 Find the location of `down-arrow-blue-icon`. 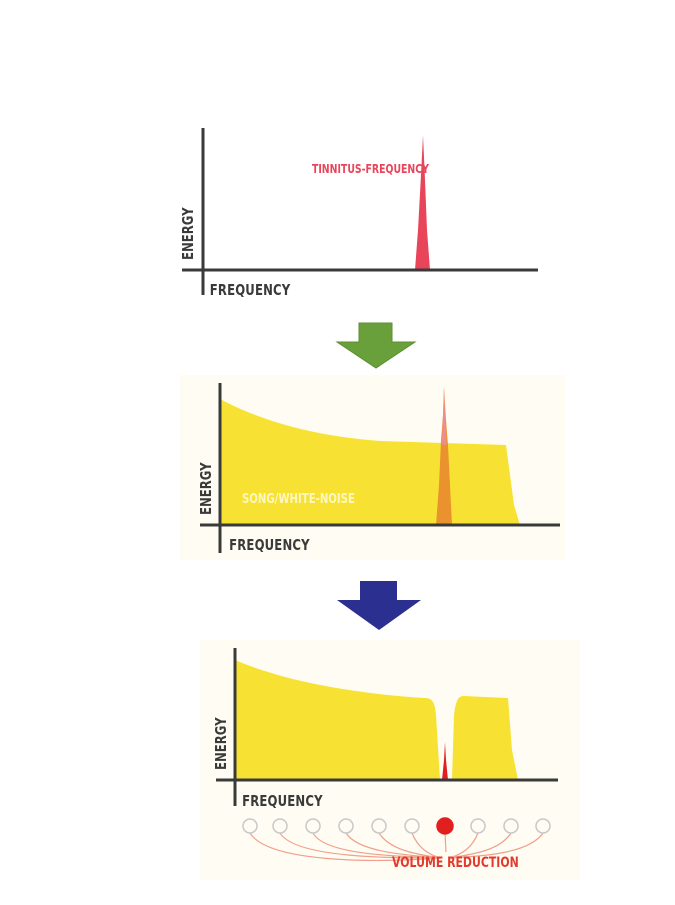

down-arrow-blue-icon is located at coordinates (379, 605).